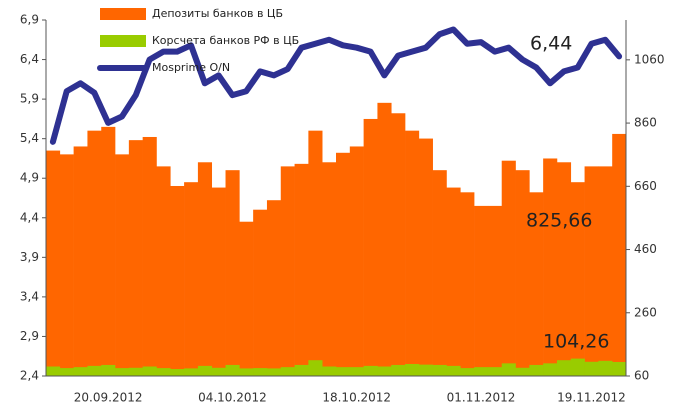 The height and width of the screenshot is (410, 676). What do you see at coordinates (232, 398) in the screenshot?
I see `x-tick-label: 04.10.2012` at bounding box center [232, 398].